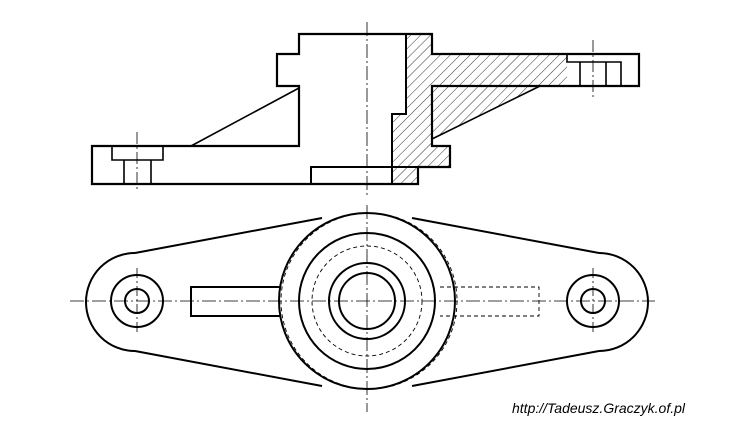 The width and height of the screenshot is (731, 429). What do you see at coordinates (110, 302) in the screenshot?
I see `left-lug-arc` at bounding box center [110, 302].